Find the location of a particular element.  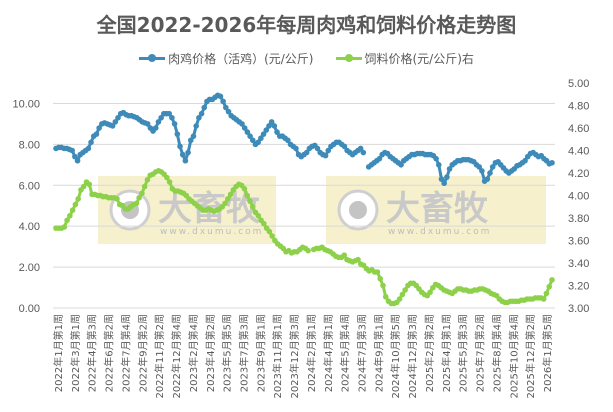

x-tick-label: 2025年7月第2周 is located at coordinates (480, 353).